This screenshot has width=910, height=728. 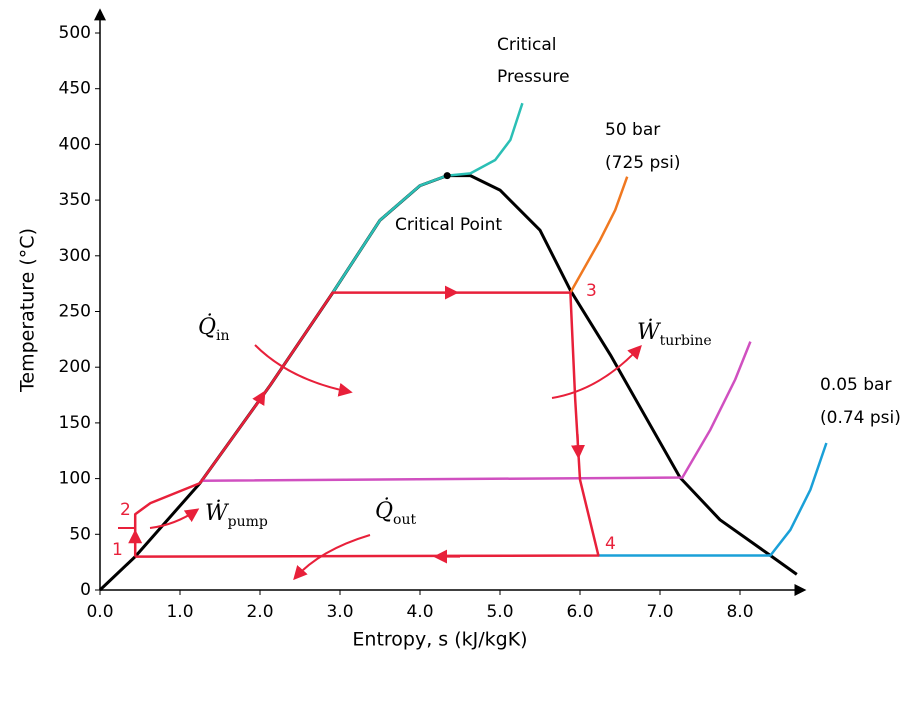 I want to click on symbol-subscript: turbine, so click(x=686, y=341).